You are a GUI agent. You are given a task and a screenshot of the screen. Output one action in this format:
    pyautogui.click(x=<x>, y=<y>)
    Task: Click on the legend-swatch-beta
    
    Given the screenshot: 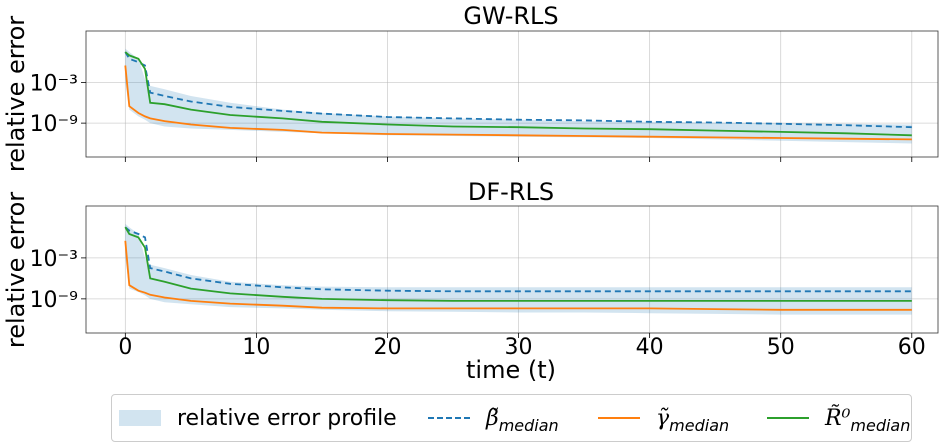 What is the action you would take?
    pyautogui.click(x=449, y=418)
    